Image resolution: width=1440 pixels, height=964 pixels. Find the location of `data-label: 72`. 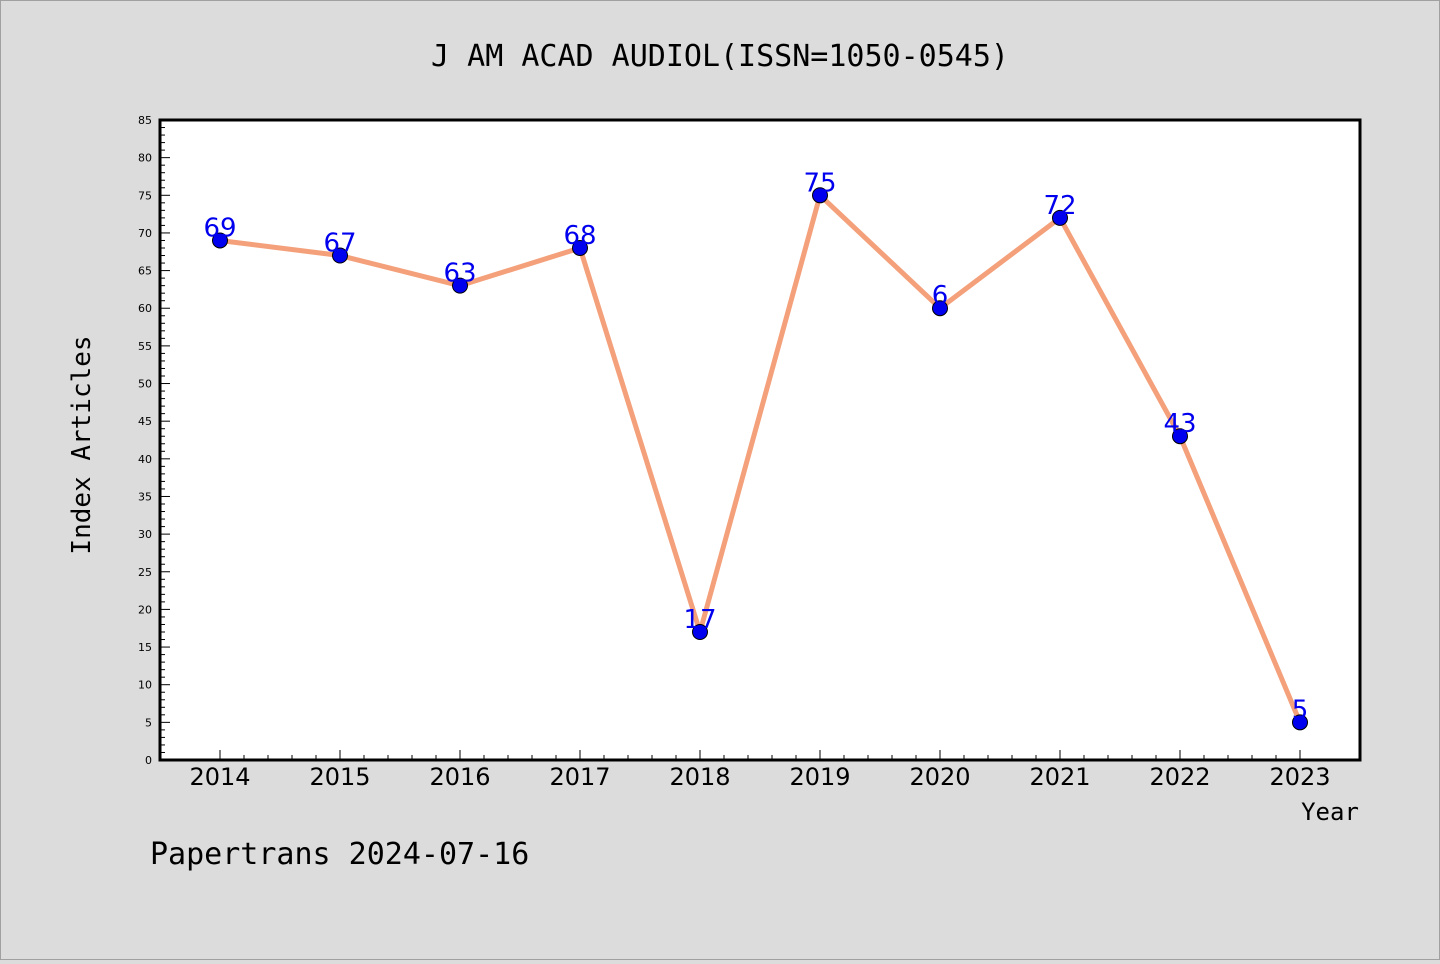

data-label: 72 is located at coordinates (1059, 206).